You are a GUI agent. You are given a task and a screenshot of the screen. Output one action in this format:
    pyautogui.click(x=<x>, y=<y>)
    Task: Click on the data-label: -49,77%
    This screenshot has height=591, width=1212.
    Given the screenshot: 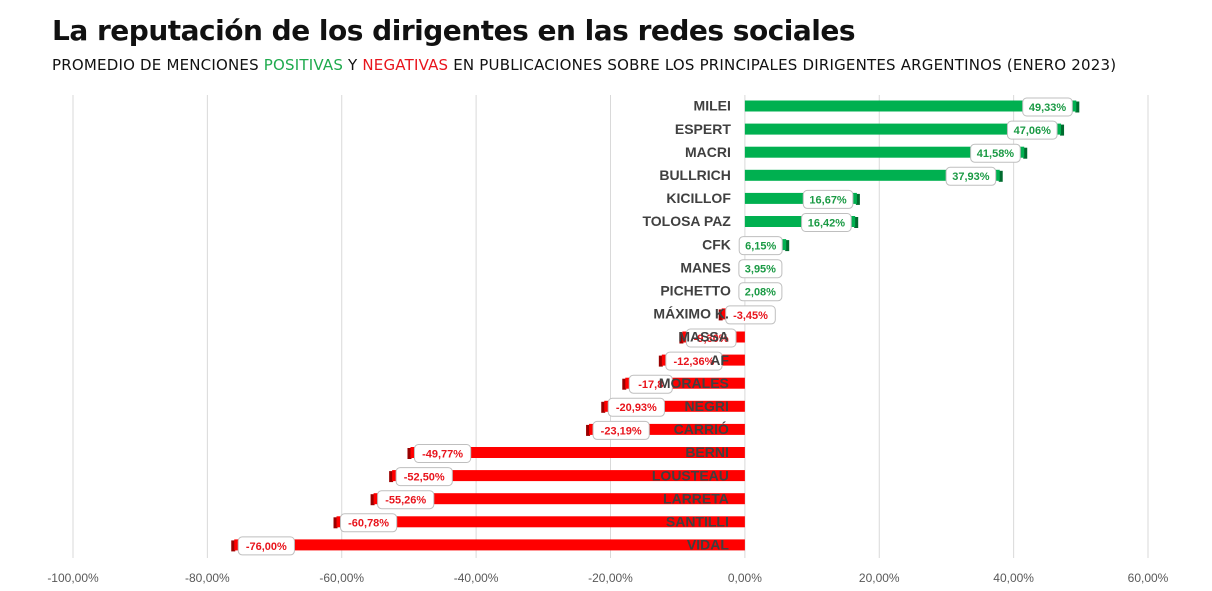 What is the action you would take?
    pyautogui.click(x=442, y=454)
    